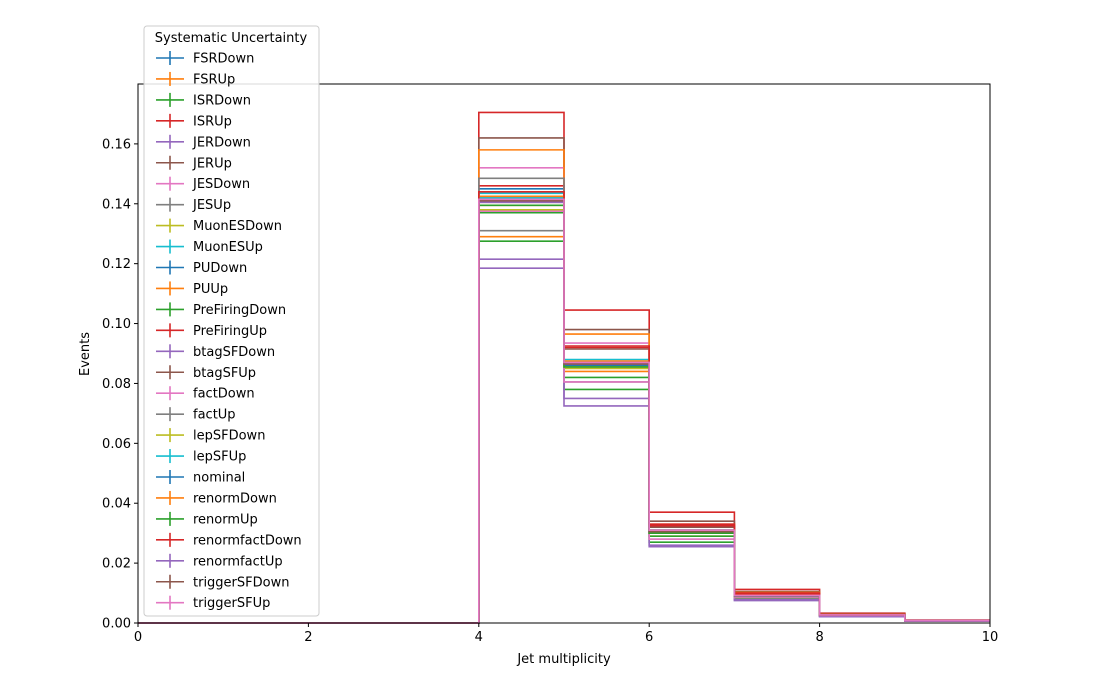 This screenshot has height=700, width=1100. I want to click on legend-label: FSRUp, so click(214, 79).